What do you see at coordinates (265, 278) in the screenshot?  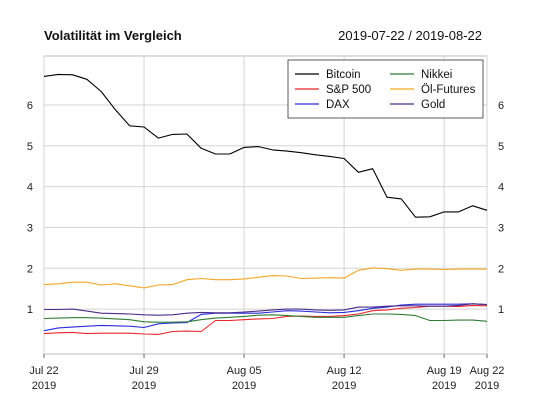 I see `series-line--l-futures` at bounding box center [265, 278].